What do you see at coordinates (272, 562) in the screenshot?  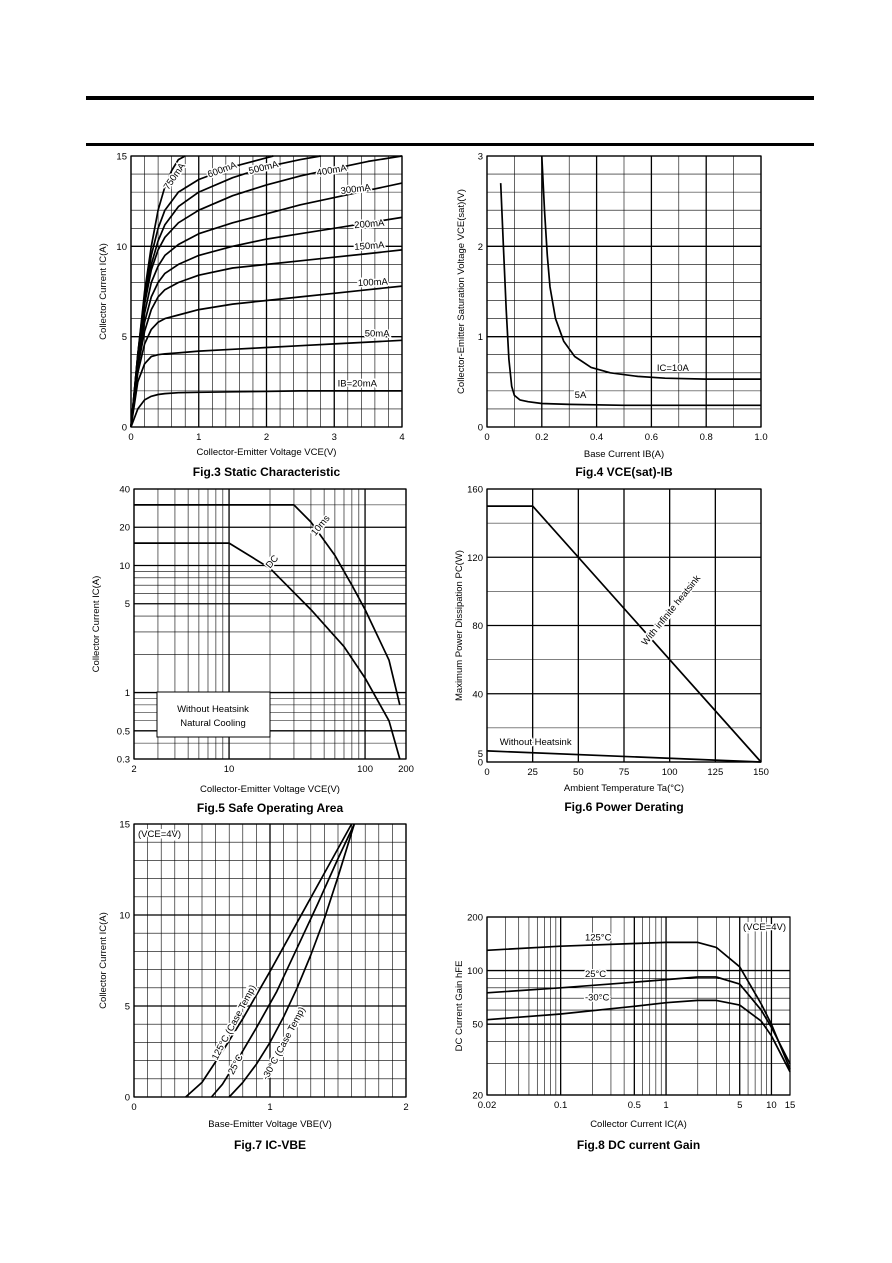 I see `curve-label: DC` at bounding box center [272, 562].